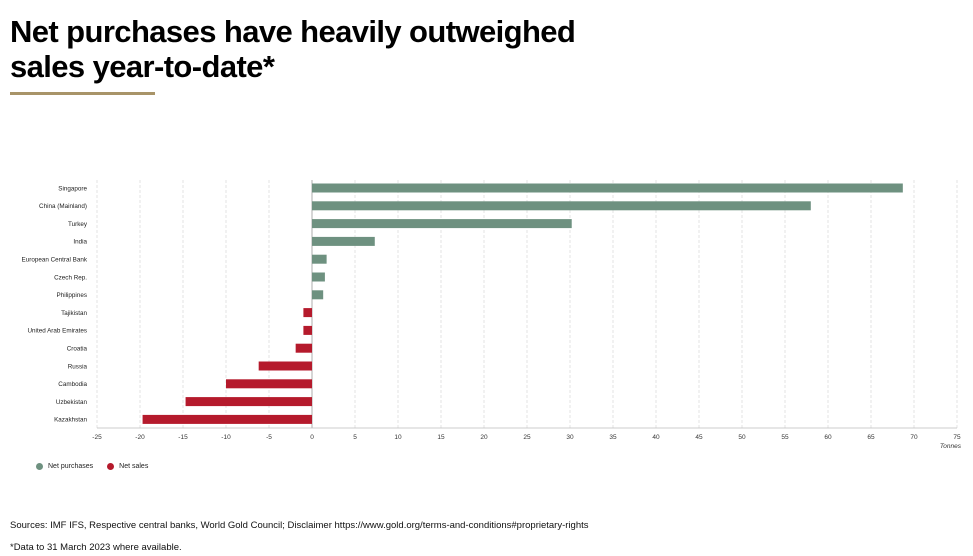  Describe the element at coordinates (785, 437) in the screenshot. I see `x-tick-label: 55` at that location.